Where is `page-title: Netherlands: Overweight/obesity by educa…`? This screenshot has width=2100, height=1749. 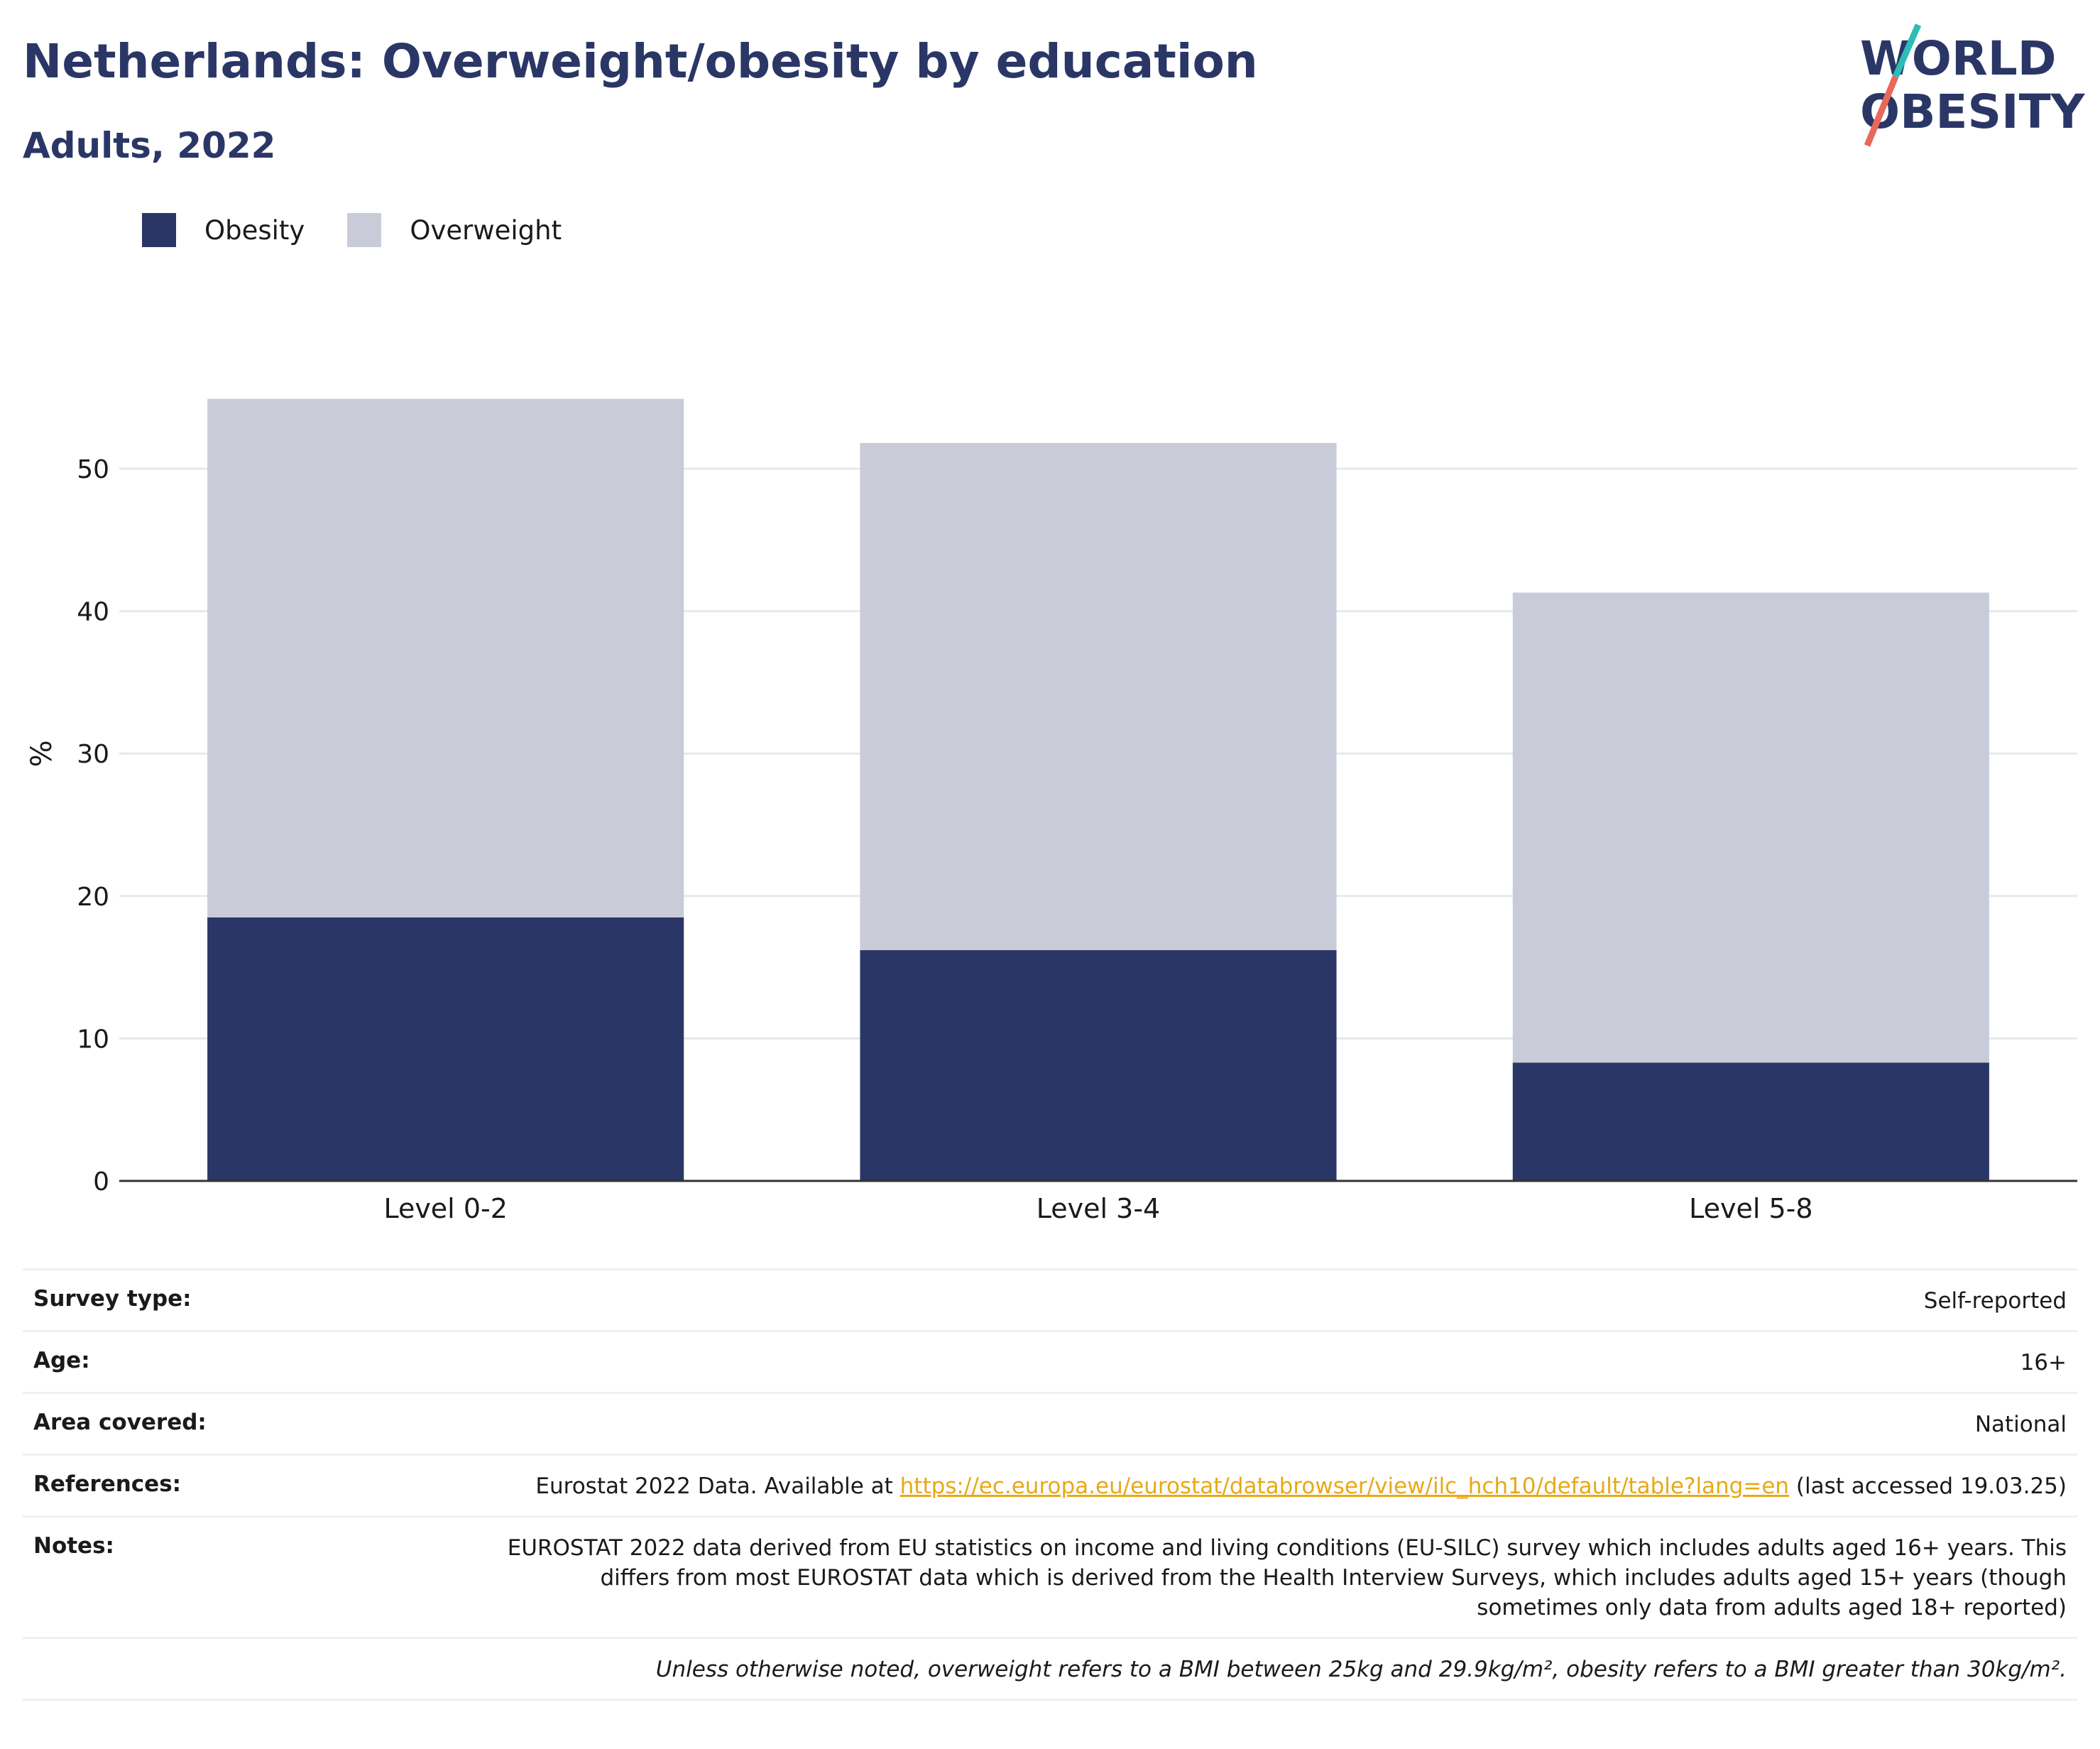
page-title: Netherlands: Overweight/obesity by educa… is located at coordinates (640, 61).